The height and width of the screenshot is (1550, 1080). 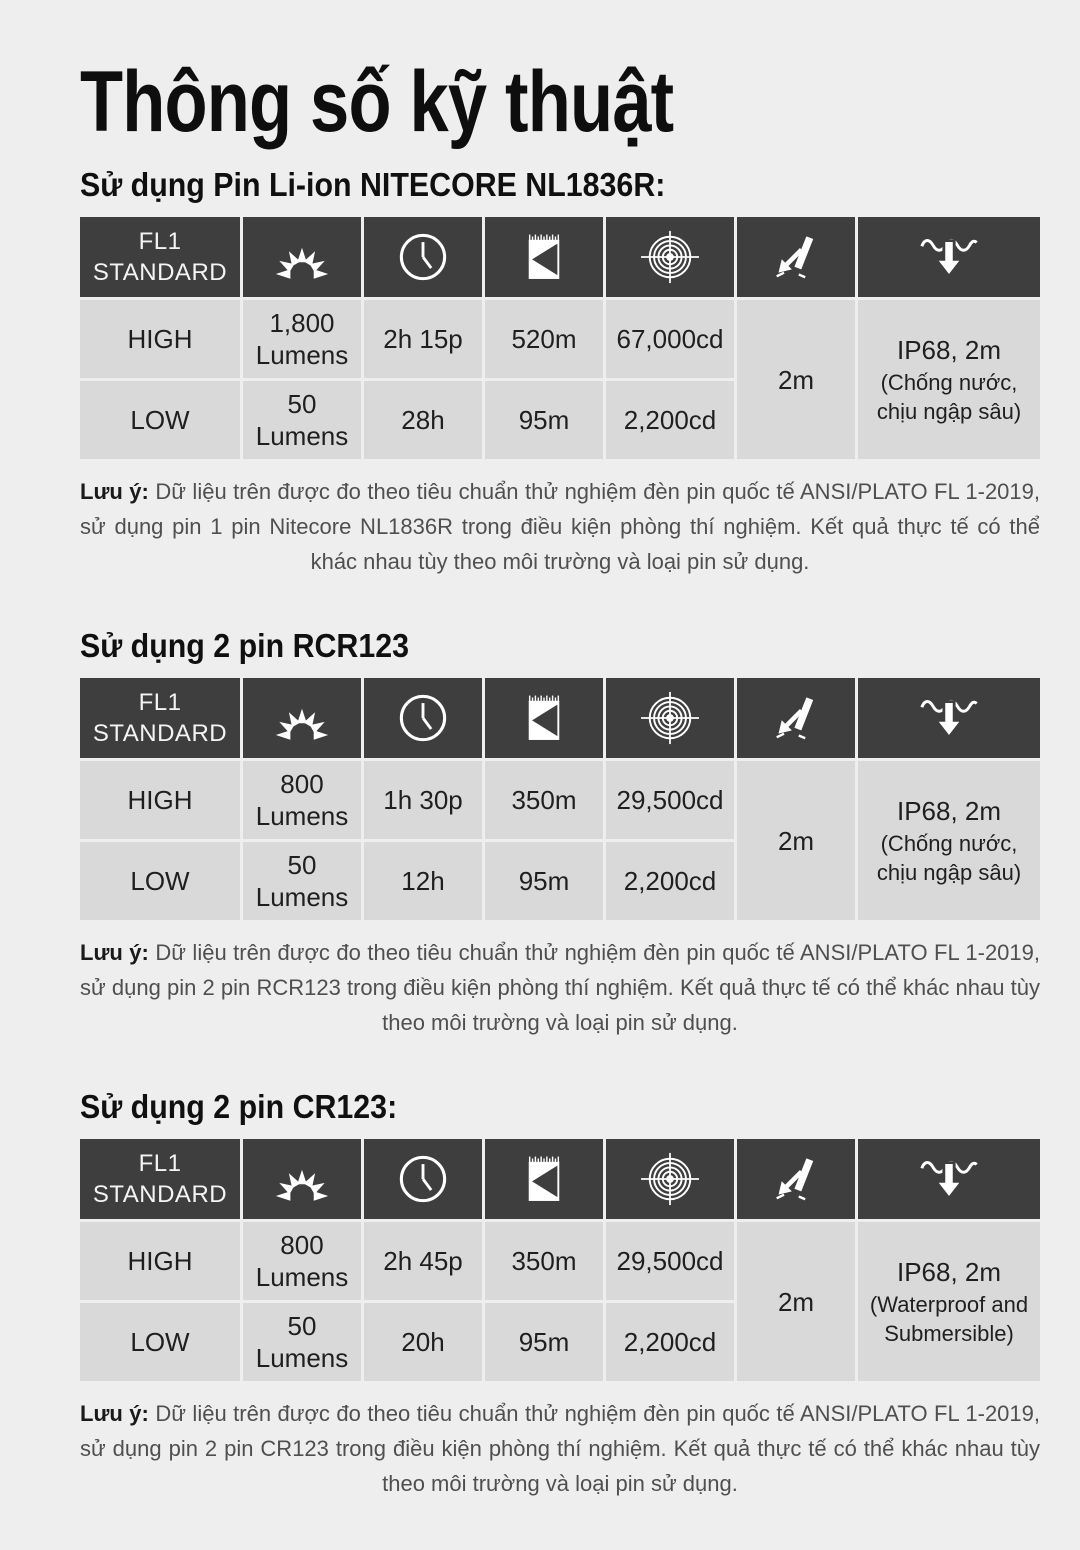 What do you see at coordinates (302, 323) in the screenshot?
I see `lumens-value: 1,800` at bounding box center [302, 323].